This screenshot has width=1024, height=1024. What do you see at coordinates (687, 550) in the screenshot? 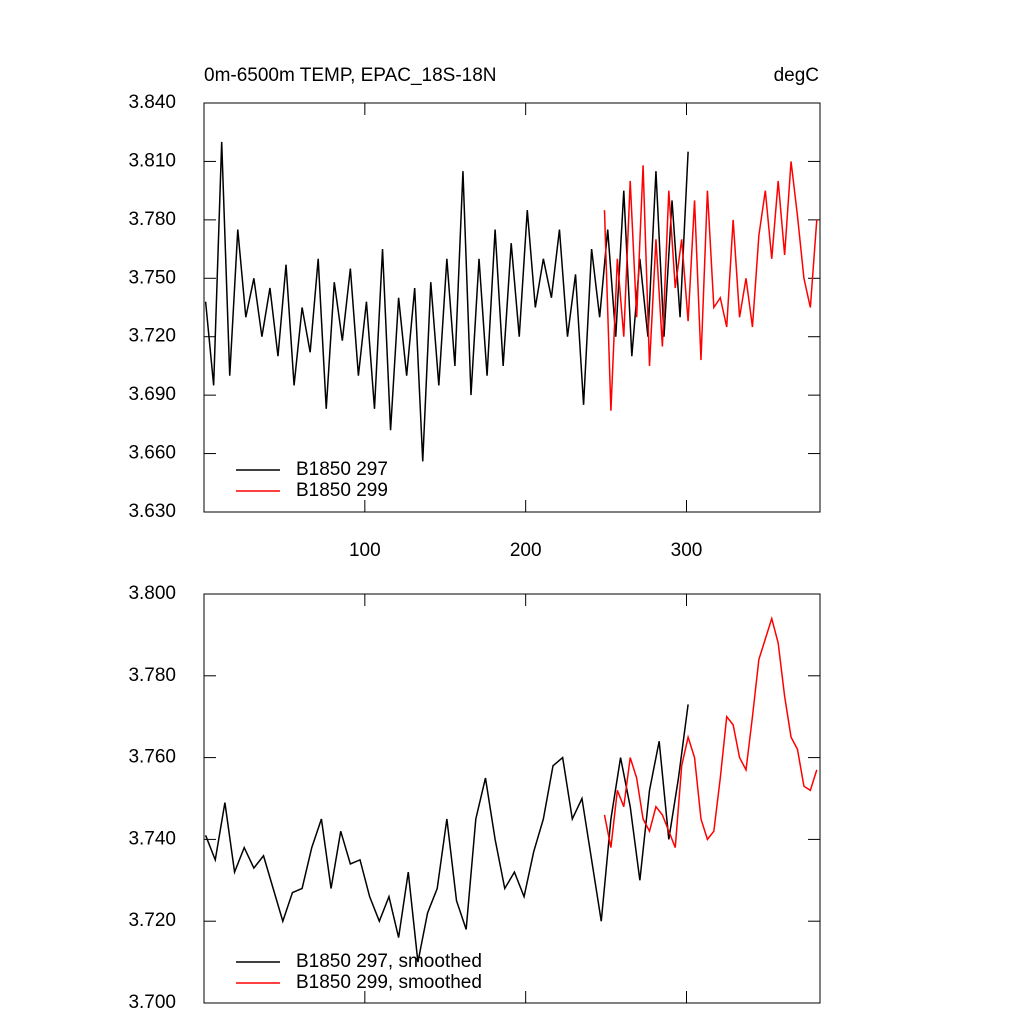
I see `x-tick-label: 300` at bounding box center [687, 550].